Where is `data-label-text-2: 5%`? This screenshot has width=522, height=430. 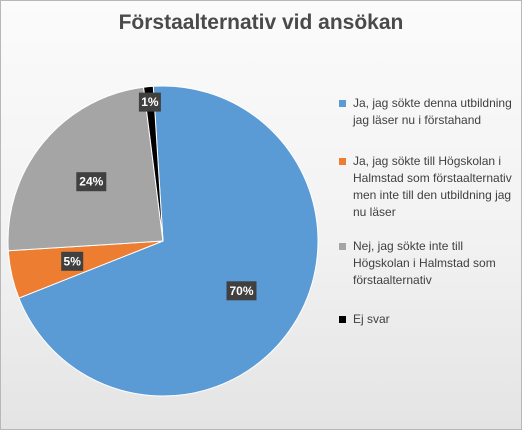 data-label-text-2: 5% is located at coordinates (73, 261).